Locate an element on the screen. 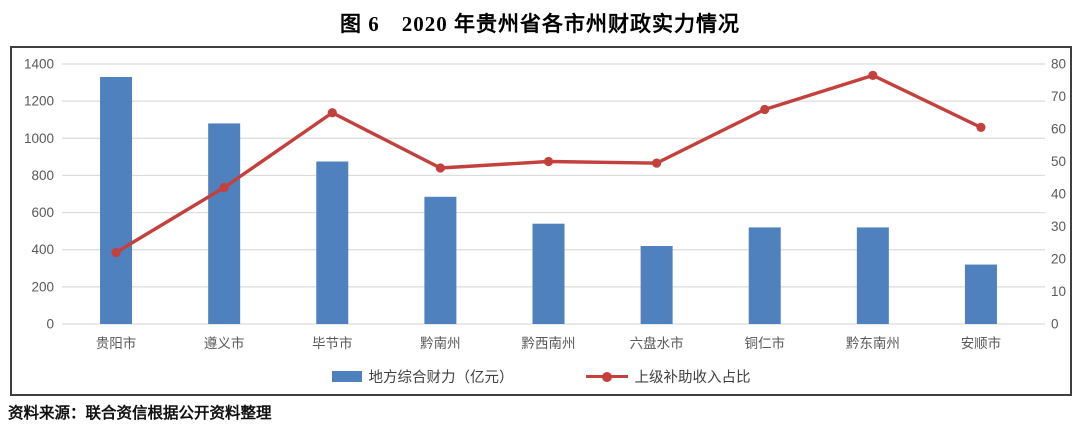 The height and width of the screenshot is (427, 1080). y-axis-left-tick-label: 1000 is located at coordinates (39, 138).